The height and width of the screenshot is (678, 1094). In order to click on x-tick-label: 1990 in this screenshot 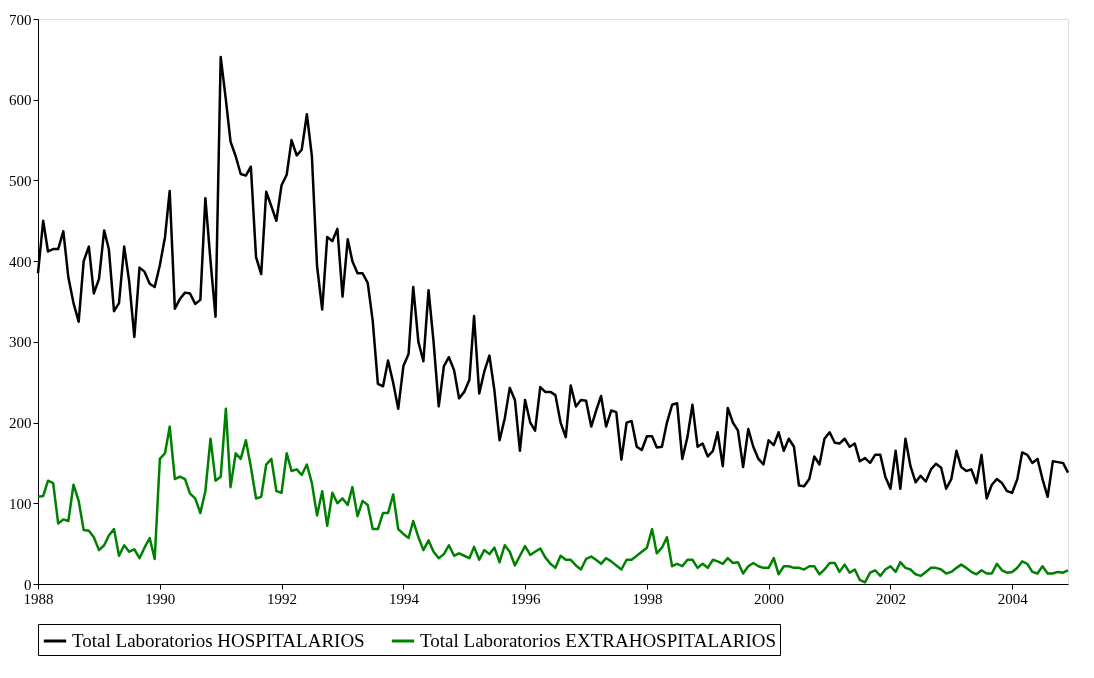, I will do `click(160, 598)`.